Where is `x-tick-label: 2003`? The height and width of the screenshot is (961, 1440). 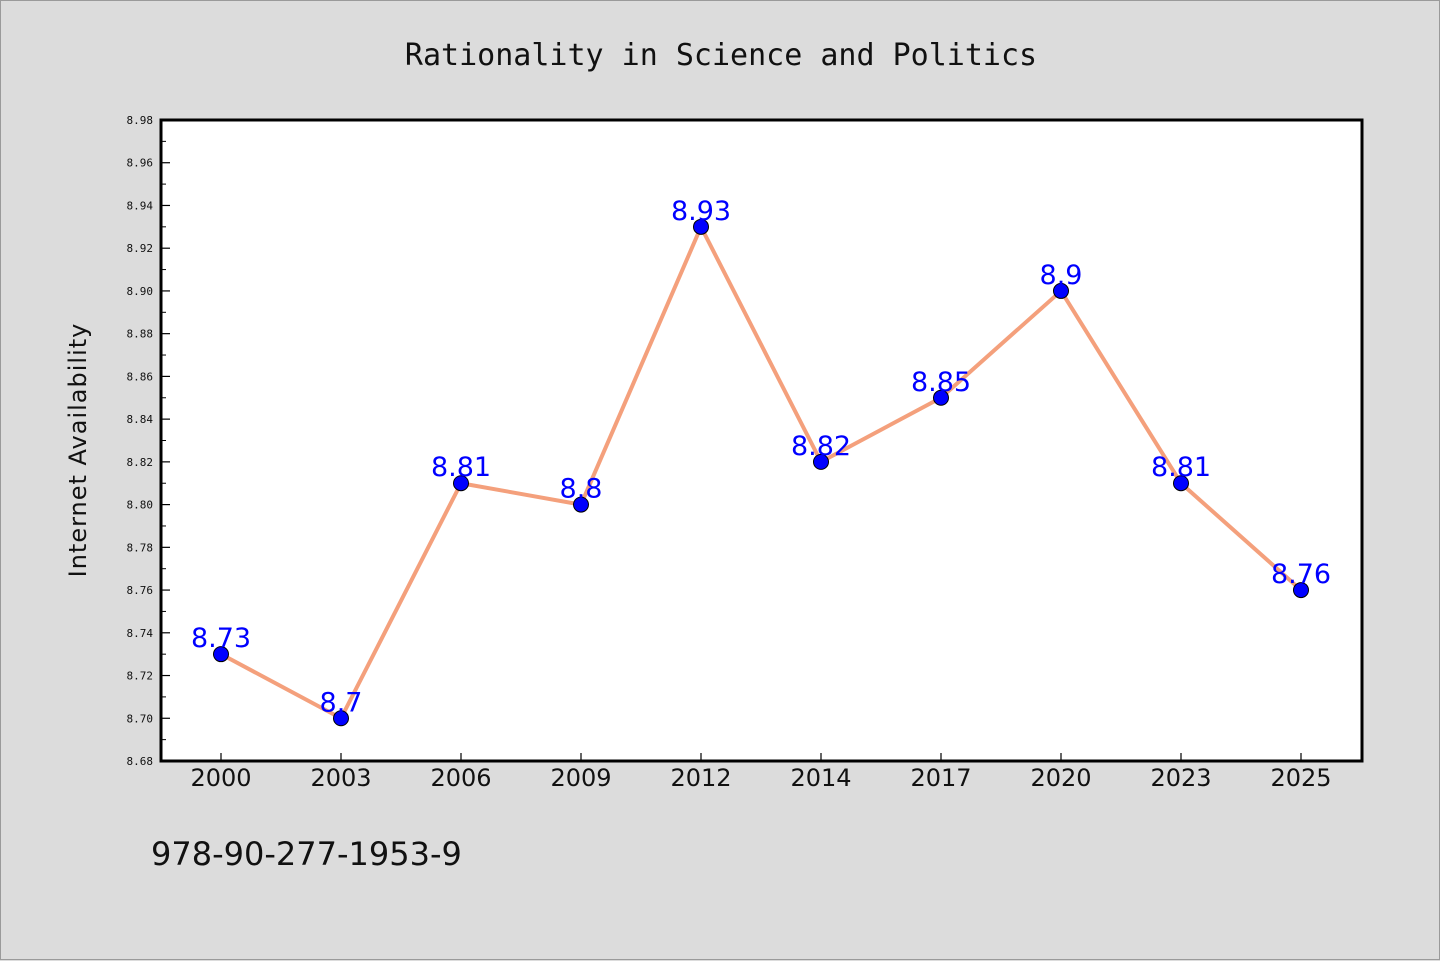 x-tick-label: 2003 is located at coordinates (340, 778).